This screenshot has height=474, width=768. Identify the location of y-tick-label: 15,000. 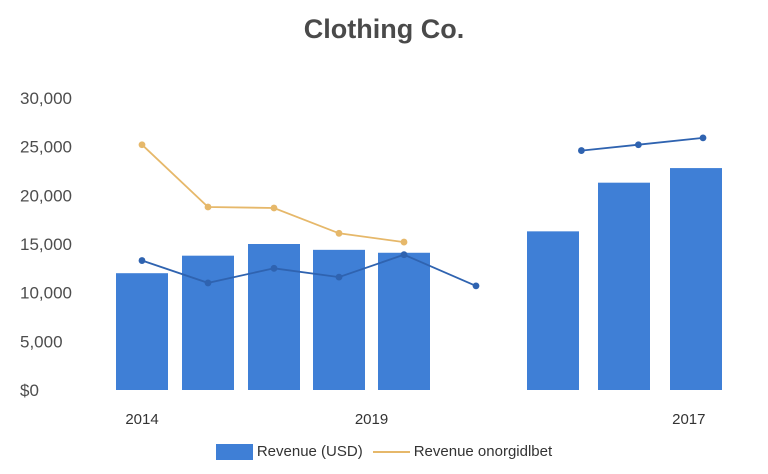
(46, 244).